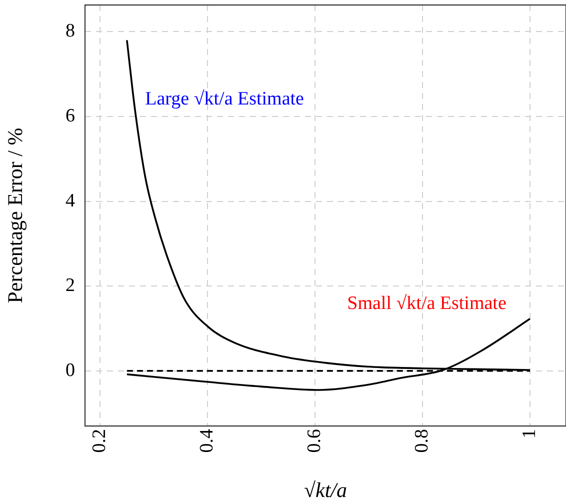 The image size is (566, 504). I want to click on x-tick-label: 0.6, so click(315, 441).